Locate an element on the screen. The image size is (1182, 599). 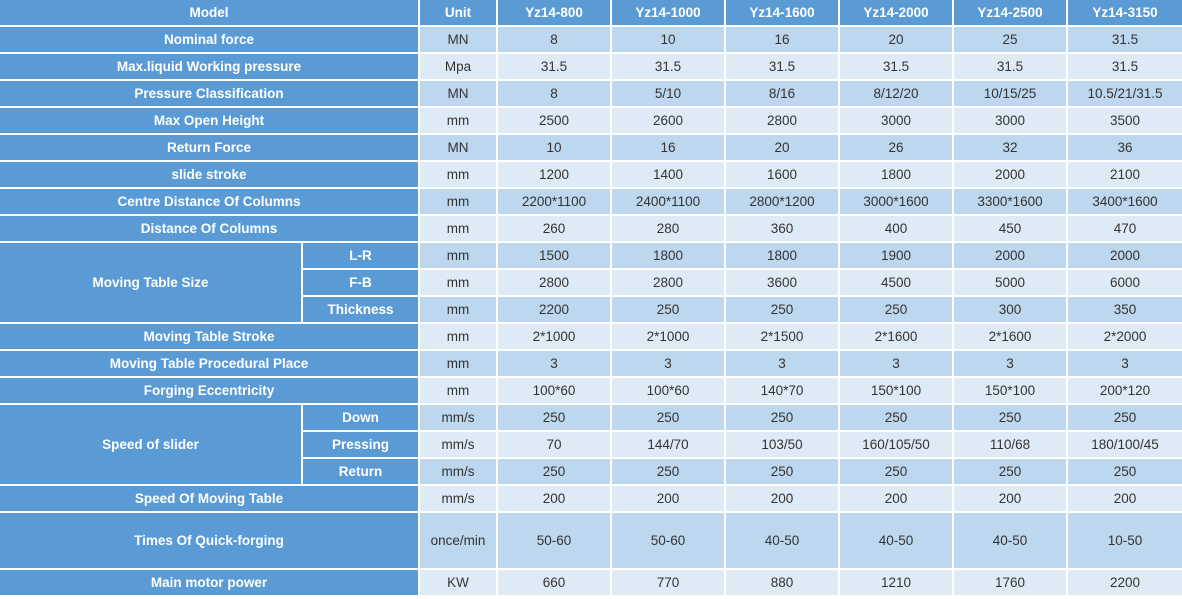
data-cell: 2200*1100 is located at coordinates (554, 202).